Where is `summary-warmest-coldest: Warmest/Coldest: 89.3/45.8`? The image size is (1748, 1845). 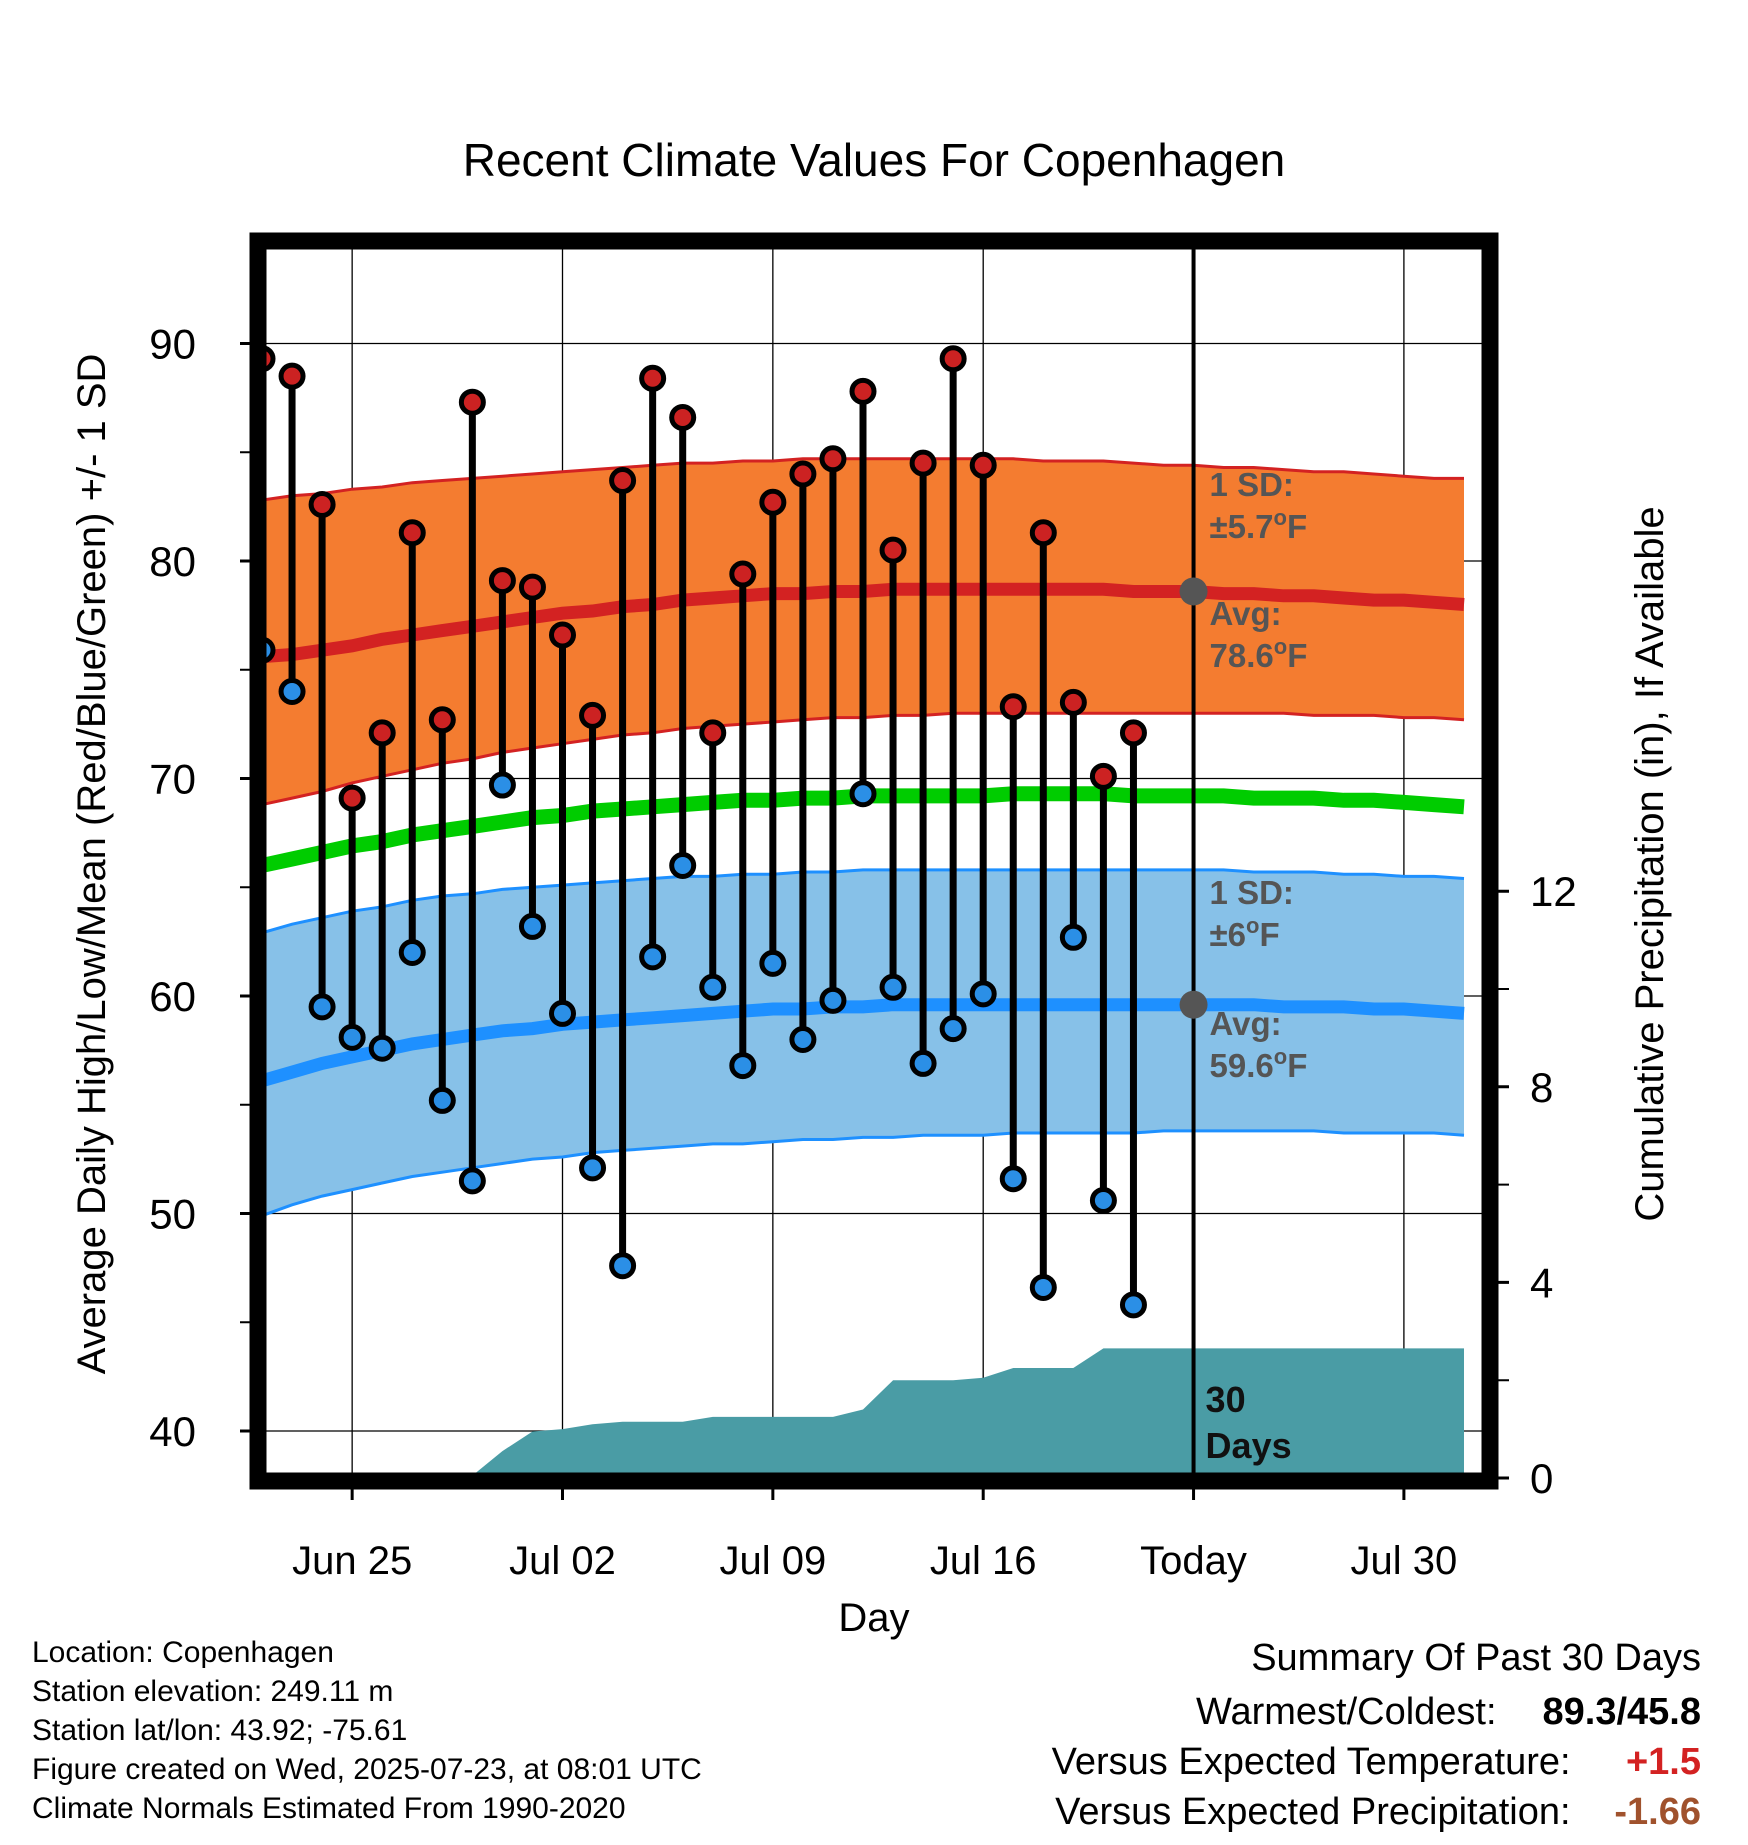
summary-warmest-coldest: Warmest/Coldest: 89.3/45.8 is located at coordinates (1376, 1712).